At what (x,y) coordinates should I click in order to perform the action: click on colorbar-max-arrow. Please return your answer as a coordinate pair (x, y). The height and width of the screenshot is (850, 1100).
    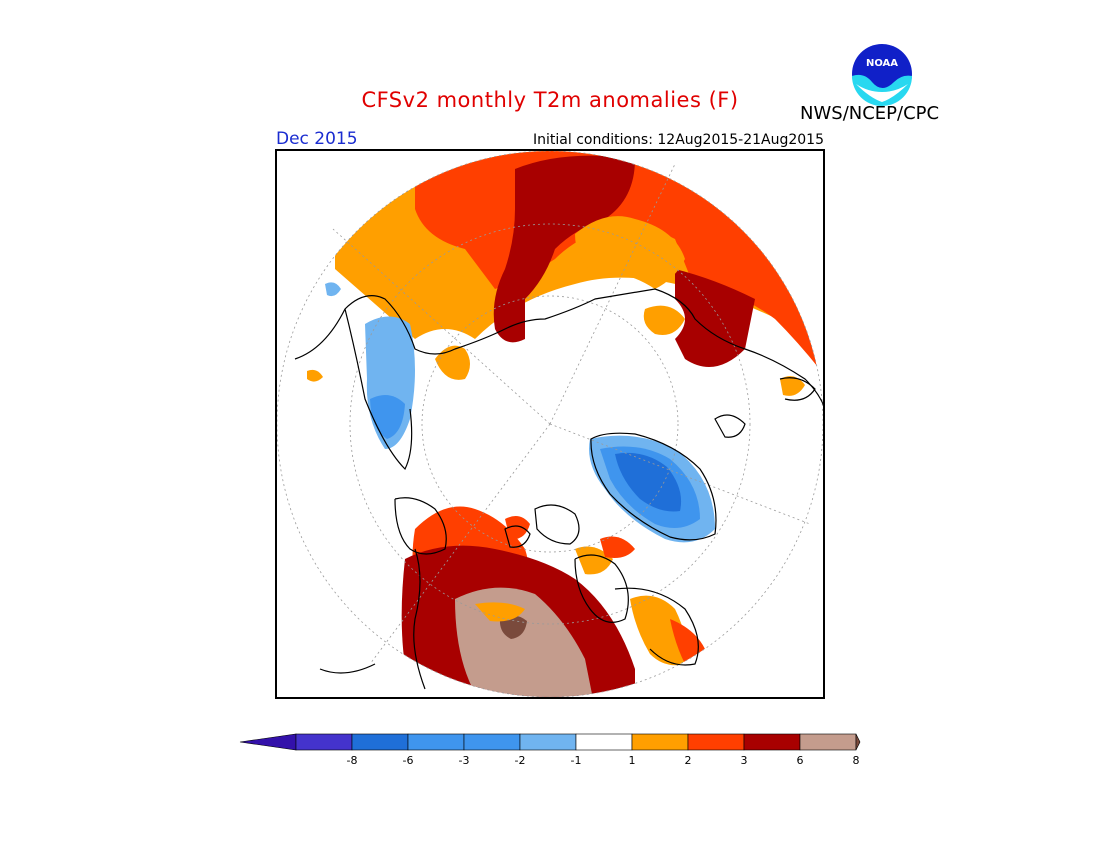
    Looking at the image, I should click on (858, 742).